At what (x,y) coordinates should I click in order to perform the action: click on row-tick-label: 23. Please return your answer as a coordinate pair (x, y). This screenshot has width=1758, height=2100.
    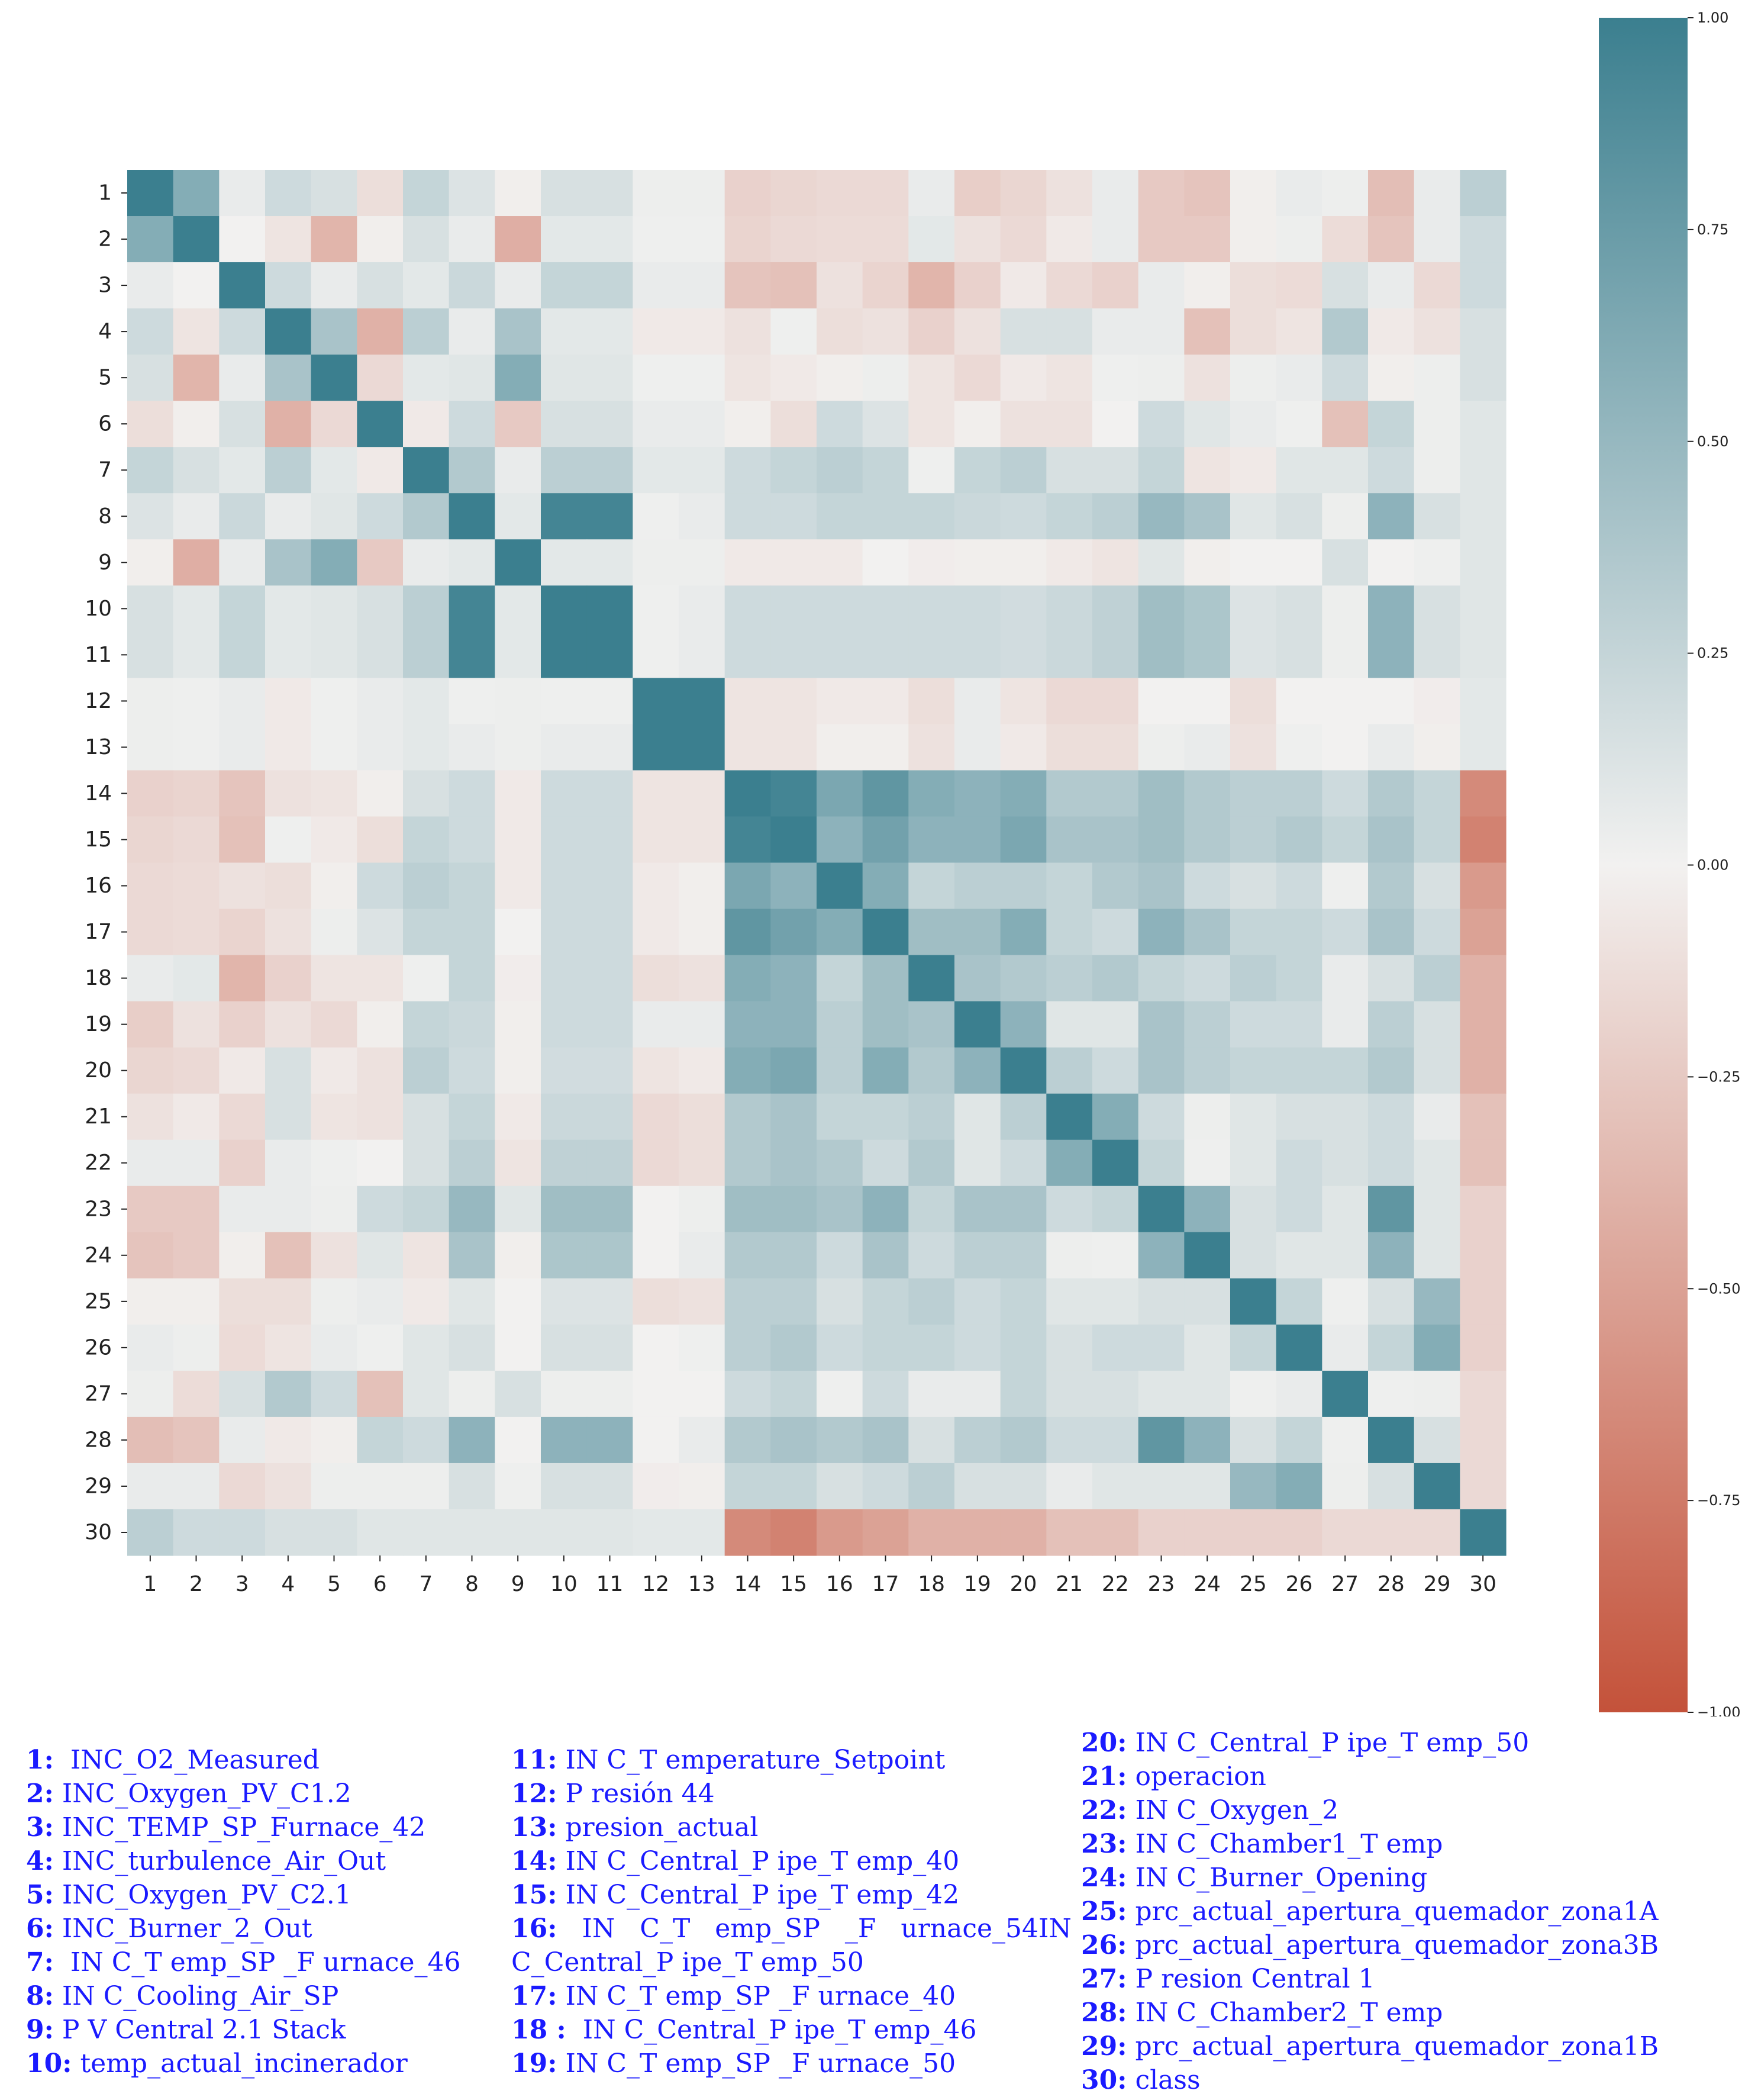
    Looking at the image, I should click on (98, 1209).